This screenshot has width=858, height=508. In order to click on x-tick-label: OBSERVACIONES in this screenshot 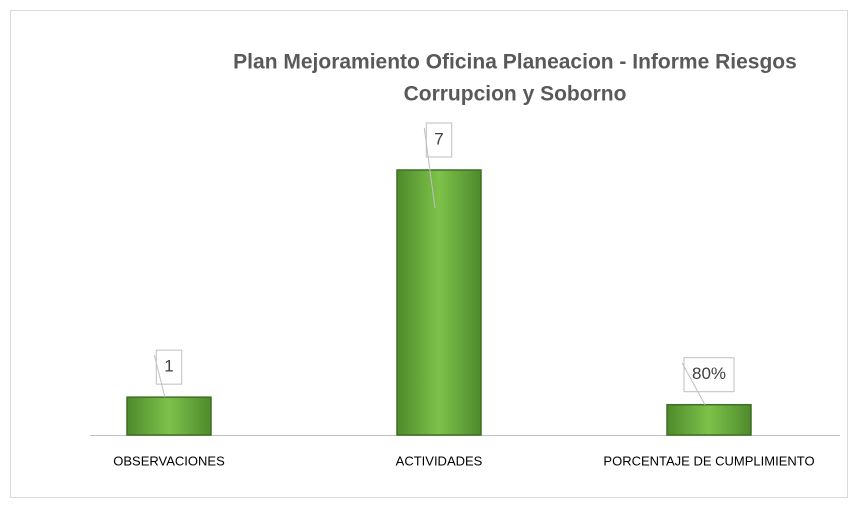, I will do `click(169, 460)`.